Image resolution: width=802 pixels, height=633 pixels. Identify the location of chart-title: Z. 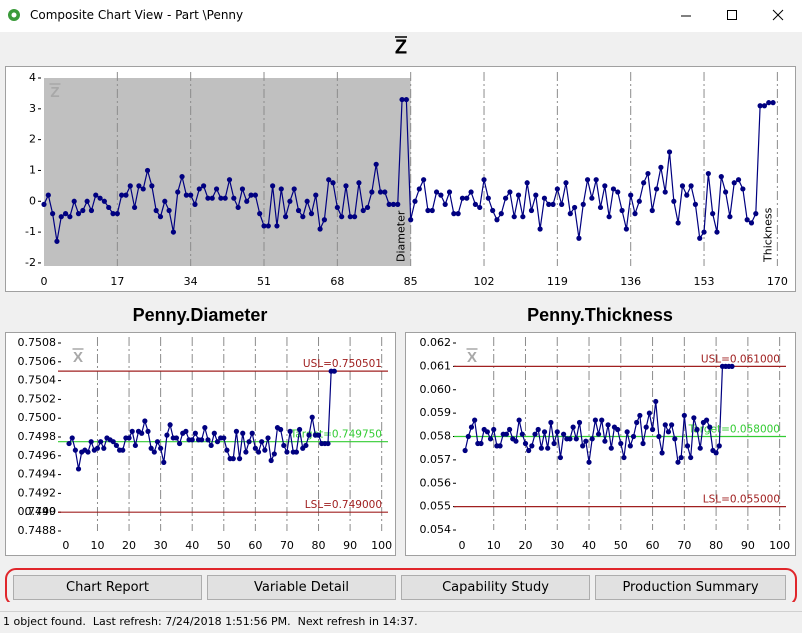
(401, 47).